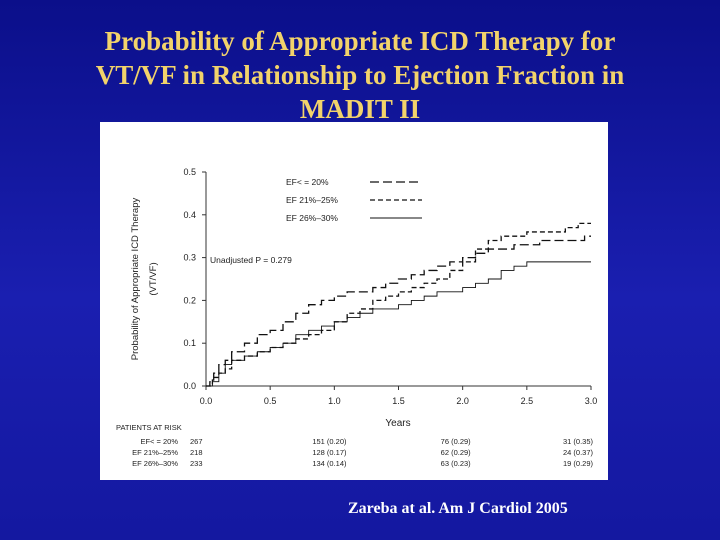 The height and width of the screenshot is (540, 720). Describe the element at coordinates (196, 463) in the screenshot. I see `risk-cell: 233` at that location.